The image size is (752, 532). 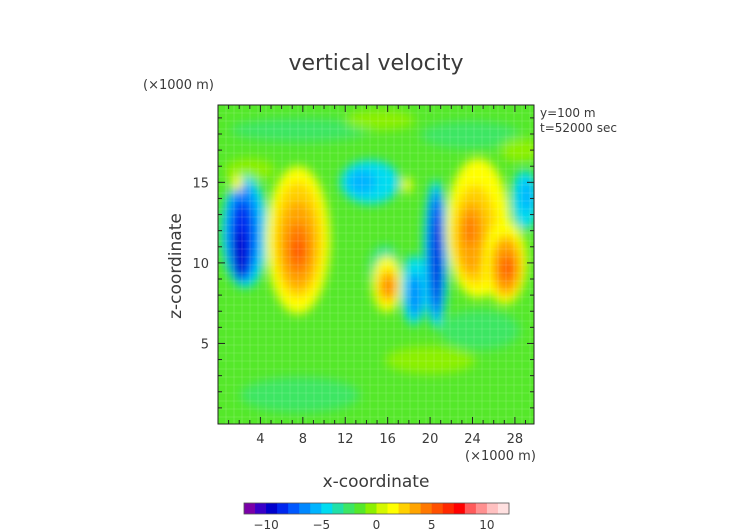 What do you see at coordinates (376, 482) in the screenshot?
I see `x-axis-title: x-coordinate` at bounding box center [376, 482].